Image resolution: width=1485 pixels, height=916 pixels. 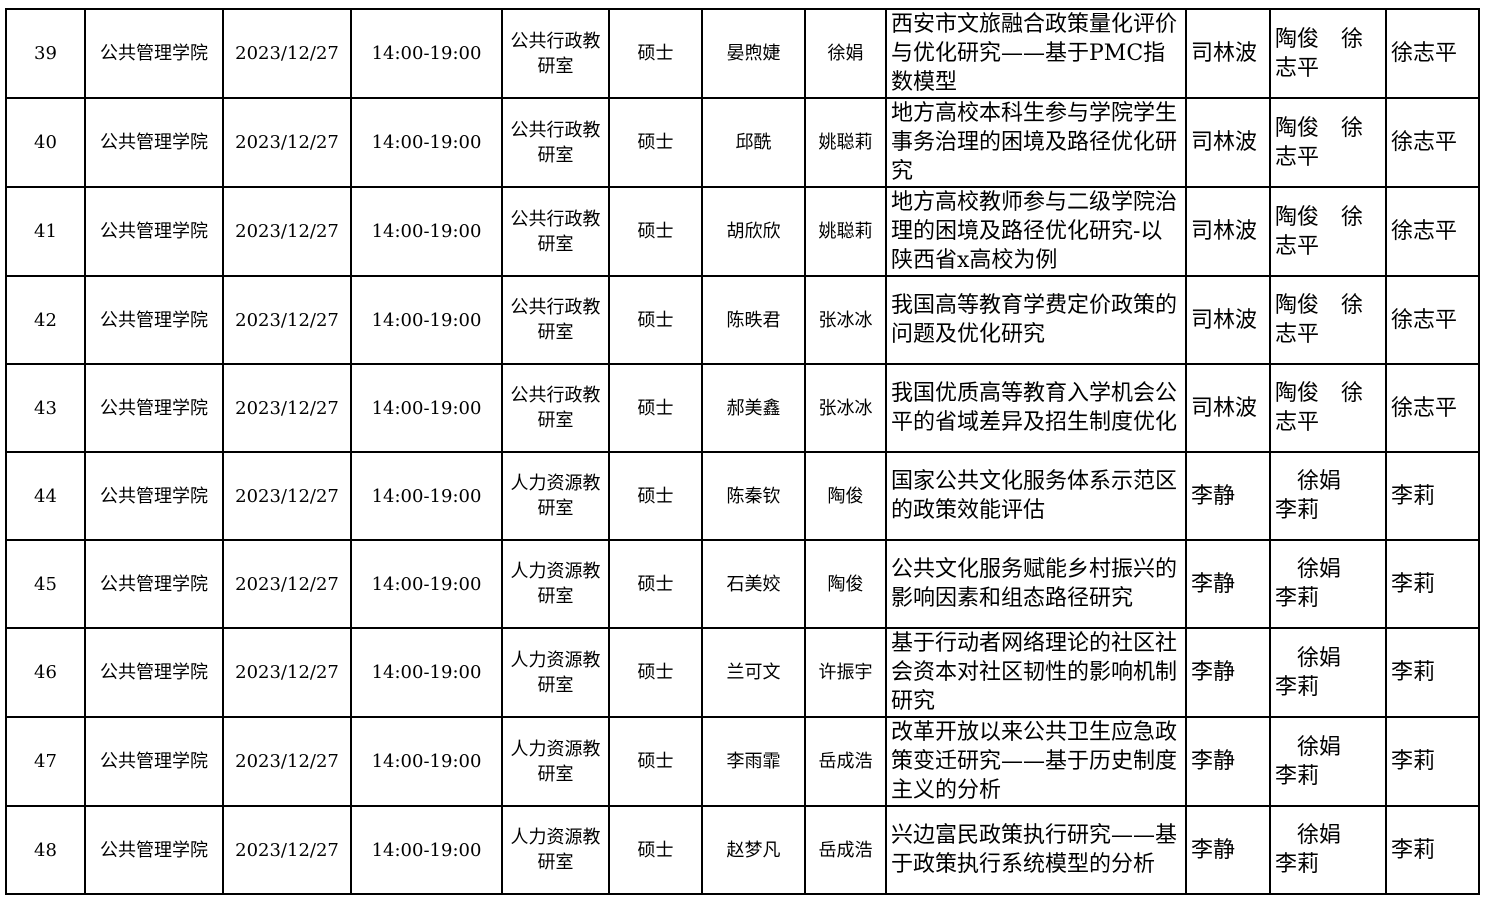 What do you see at coordinates (45, 496) in the screenshot?
I see `row-number-cell: 44` at bounding box center [45, 496].